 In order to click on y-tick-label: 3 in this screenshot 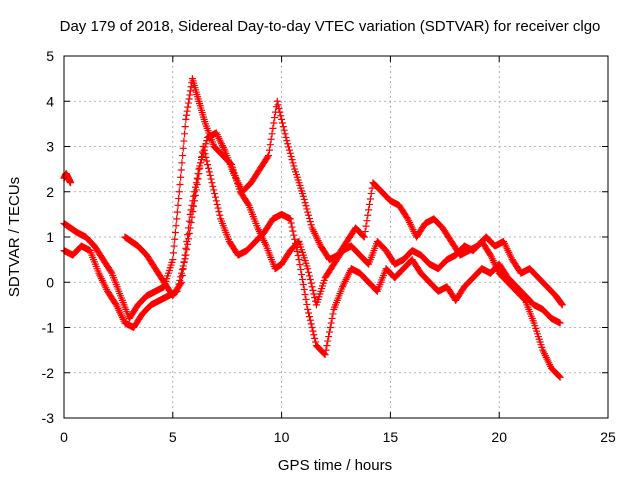, I will do `click(50, 147)`.